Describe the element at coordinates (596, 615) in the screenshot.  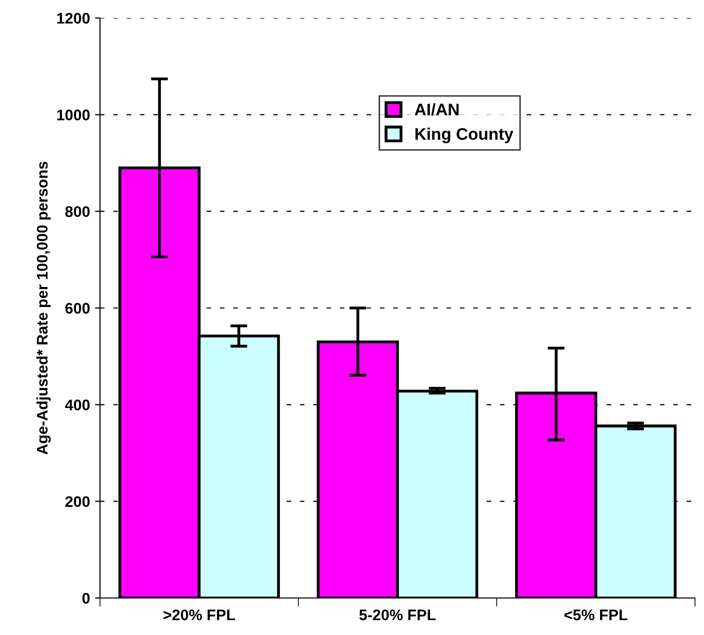
I see `x-tick-label: <5% FPL` at that location.